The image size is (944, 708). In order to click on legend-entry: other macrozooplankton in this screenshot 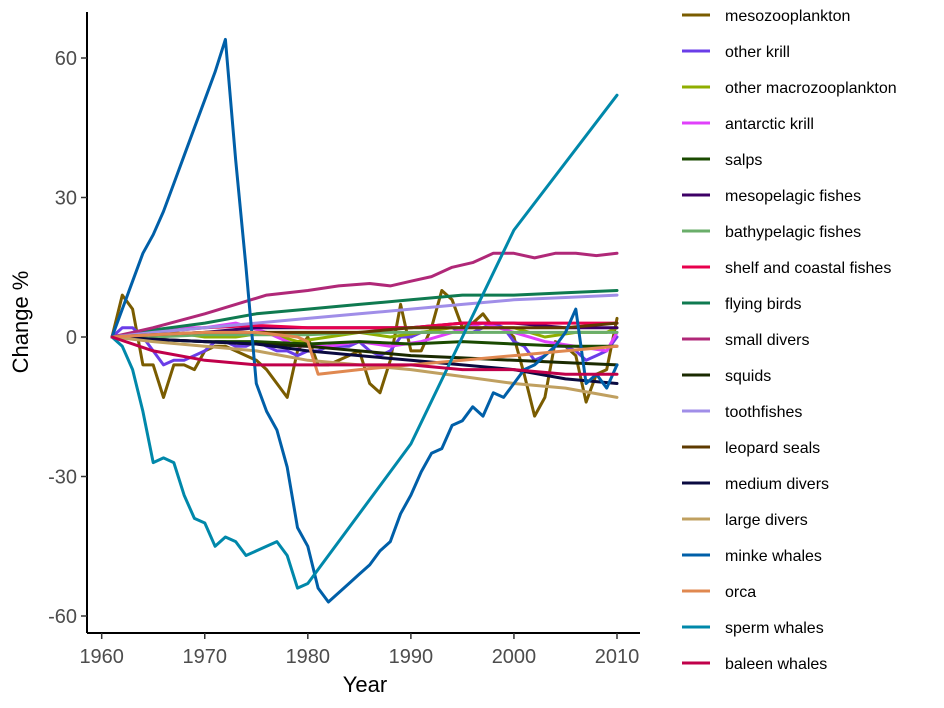, I will do `click(789, 88)`.